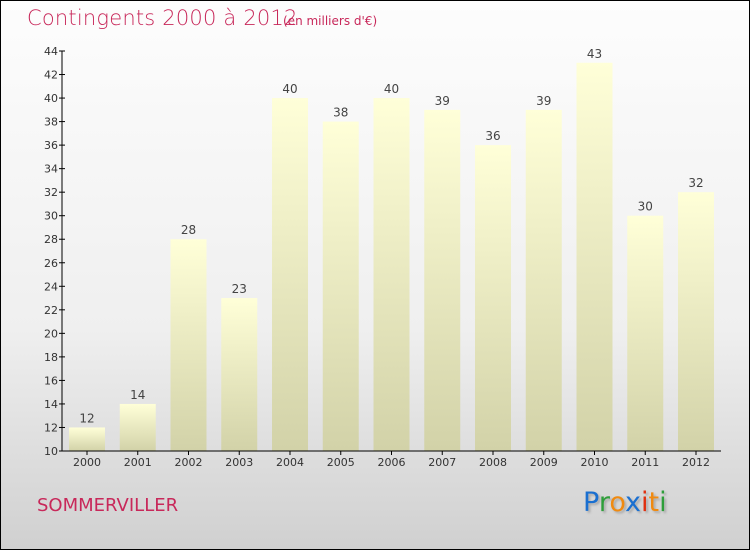 The height and width of the screenshot is (551, 750). I want to click on x-tick-label: 2010, so click(595, 462).